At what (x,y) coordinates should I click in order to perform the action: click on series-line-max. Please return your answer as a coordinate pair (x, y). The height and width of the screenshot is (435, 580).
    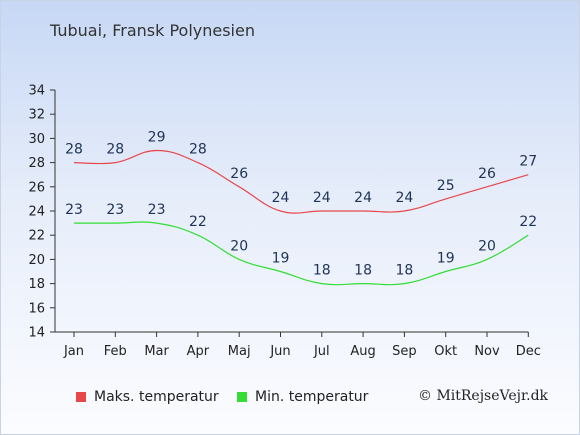
    Looking at the image, I should click on (301, 181).